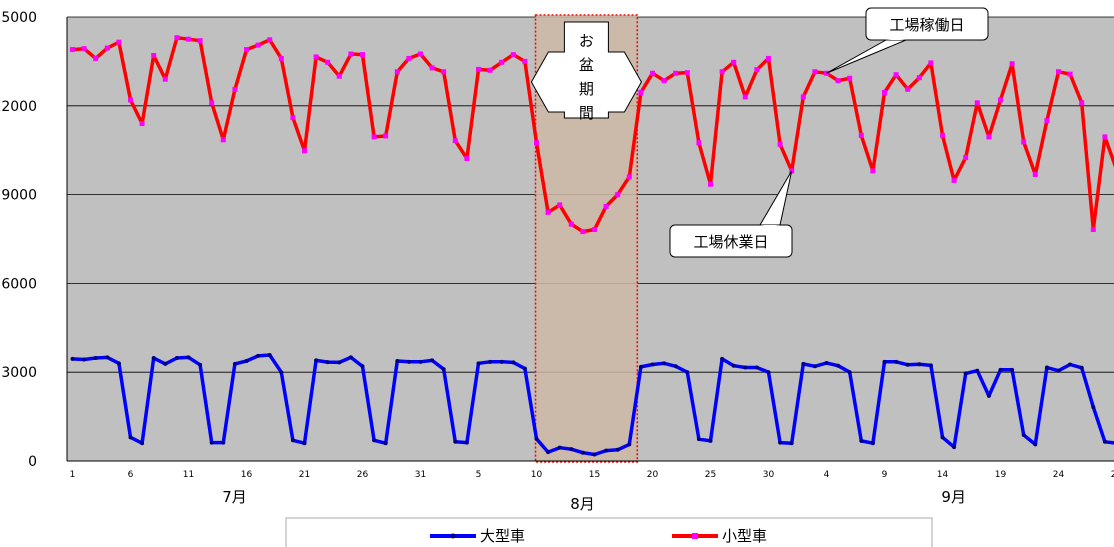 This screenshot has height=547, width=1114. What do you see at coordinates (18, 18) in the screenshot?
I see `y-tick-label: 15000` at bounding box center [18, 18].